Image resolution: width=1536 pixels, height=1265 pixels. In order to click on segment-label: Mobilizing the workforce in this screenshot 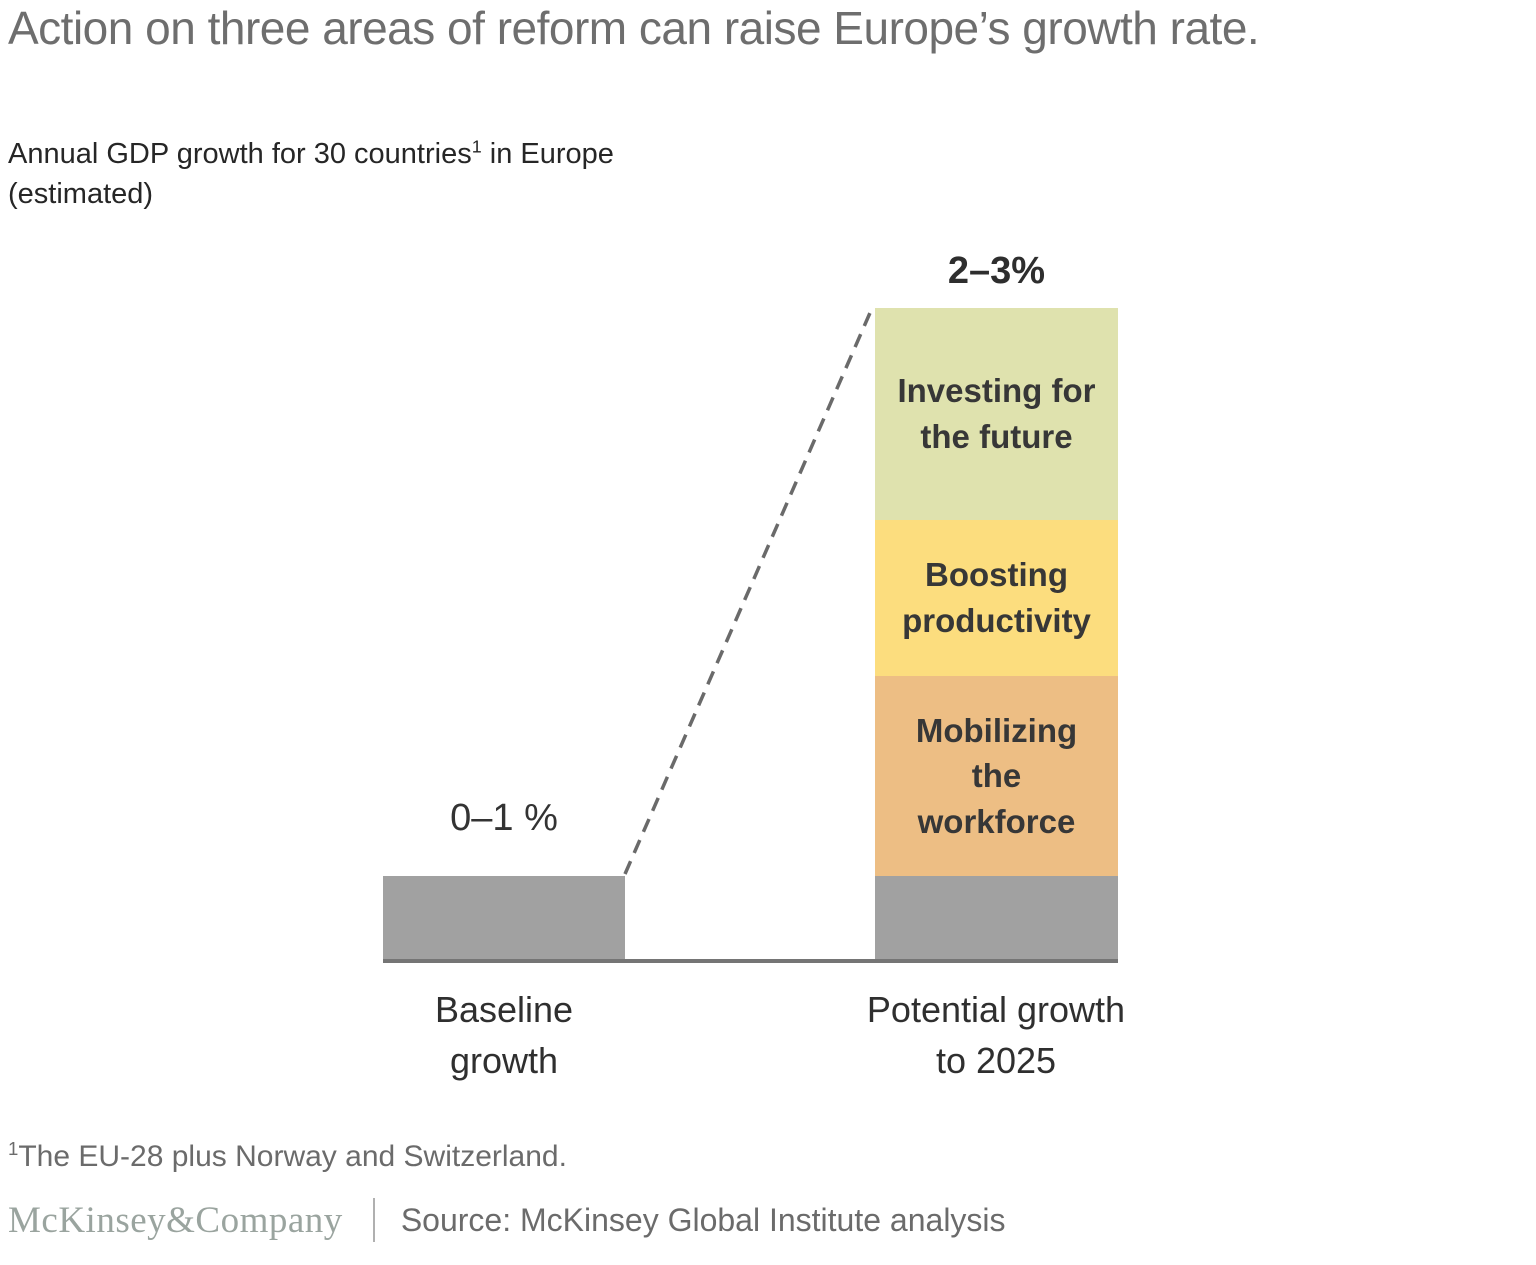, I will do `click(996, 775)`.